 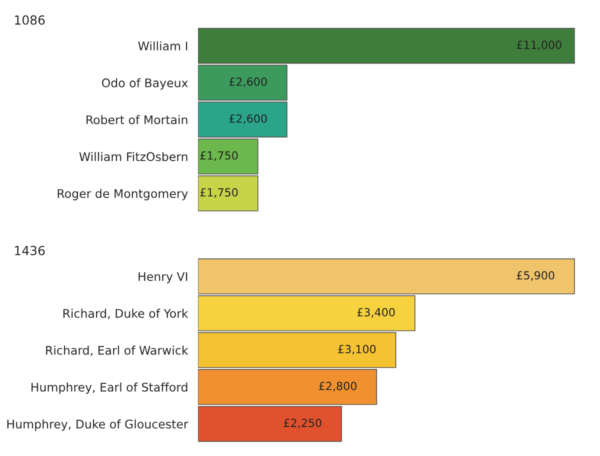 I want to click on y-tick-label: Richard, Duke of York, so click(x=125, y=314).